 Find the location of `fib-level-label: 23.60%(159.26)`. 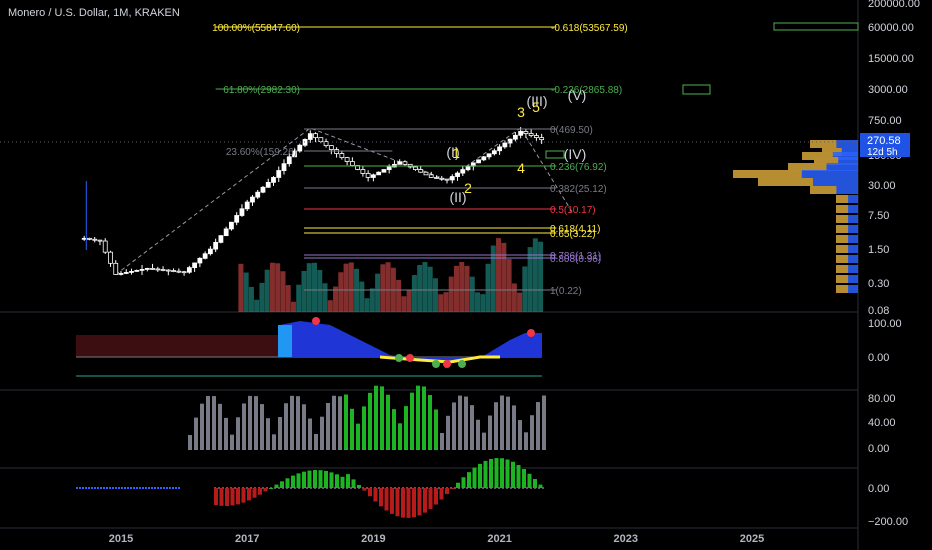

fib-level-label: 23.60%(159.26) is located at coordinates (261, 152).